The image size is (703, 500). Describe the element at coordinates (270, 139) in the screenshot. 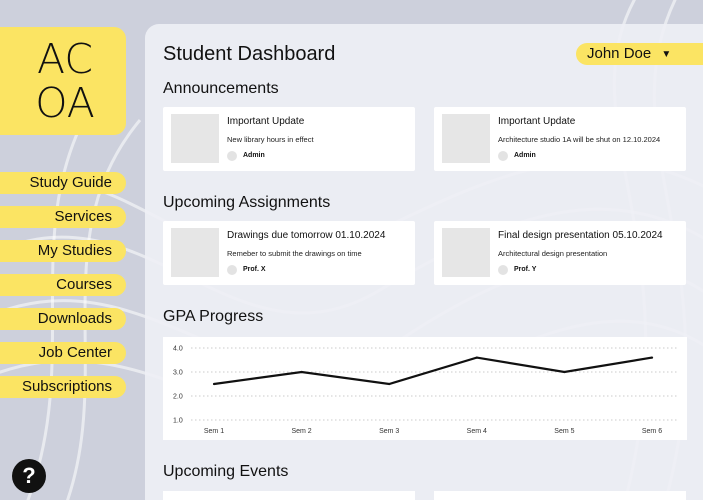

I see `announcement-description: New library hours in effect` at that location.